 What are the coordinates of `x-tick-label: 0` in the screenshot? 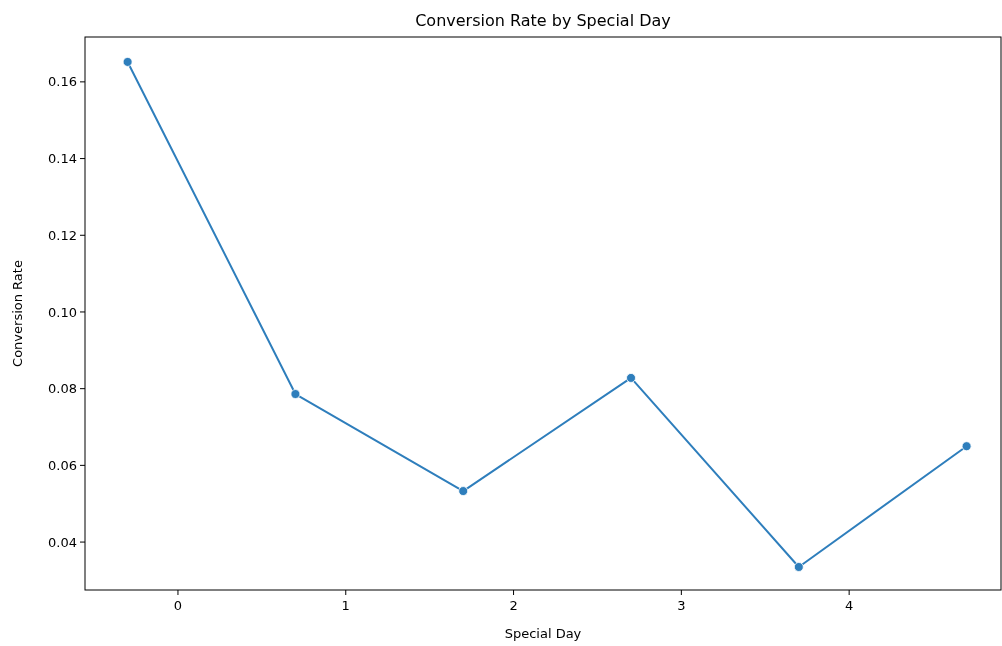 It's located at (178, 605).